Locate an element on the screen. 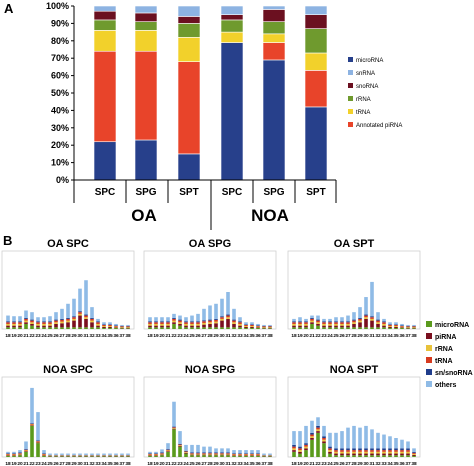  legend-item-label: tRNA is located at coordinates (444, 361).